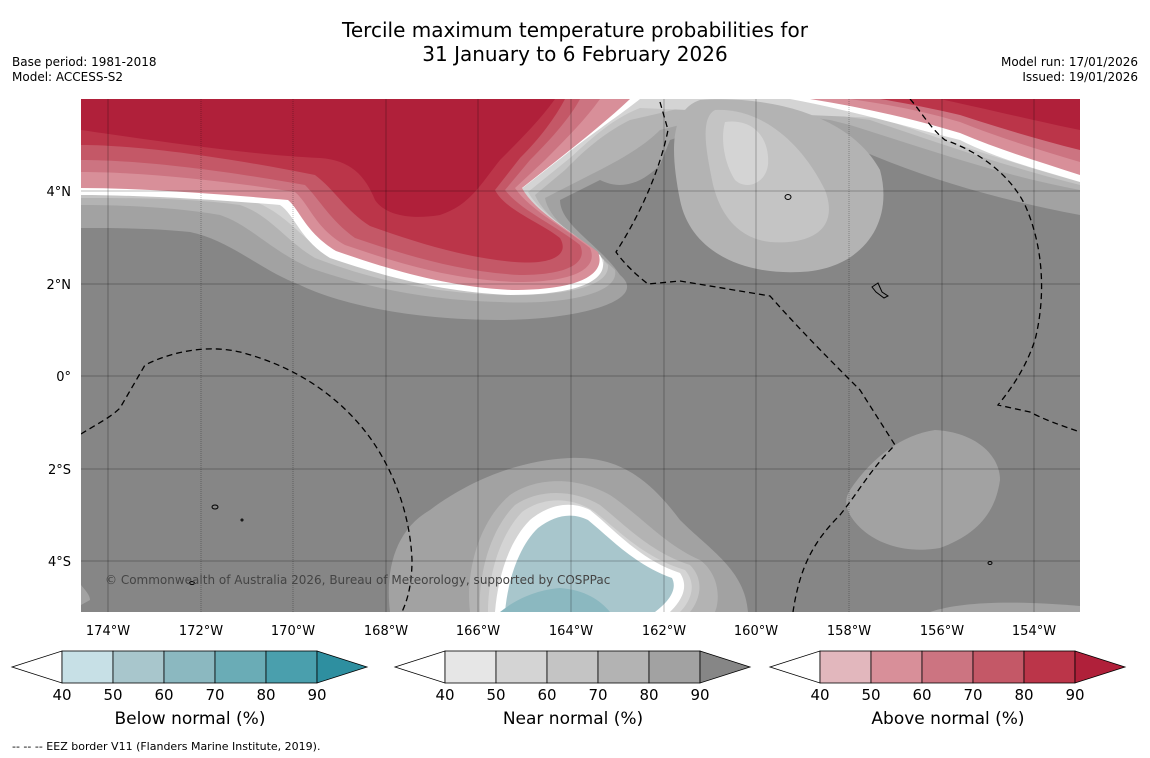 Image resolution: width=1150 pixels, height=758 pixels. I want to click on lon-label: 174°W, so click(108, 631).